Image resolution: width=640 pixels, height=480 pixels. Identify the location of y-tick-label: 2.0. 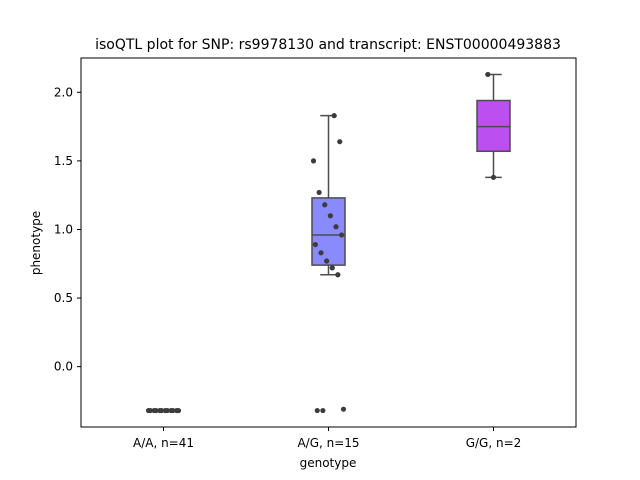
(63, 92).